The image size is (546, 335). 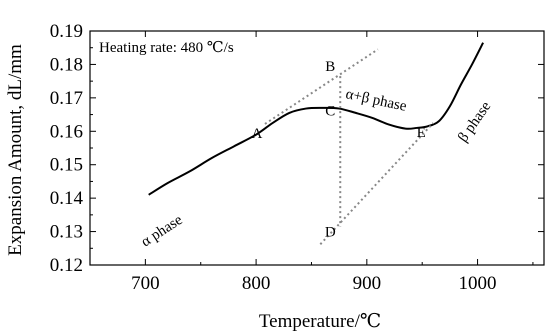 I want to click on y-tick-label: 0.12, so click(x=66, y=265).